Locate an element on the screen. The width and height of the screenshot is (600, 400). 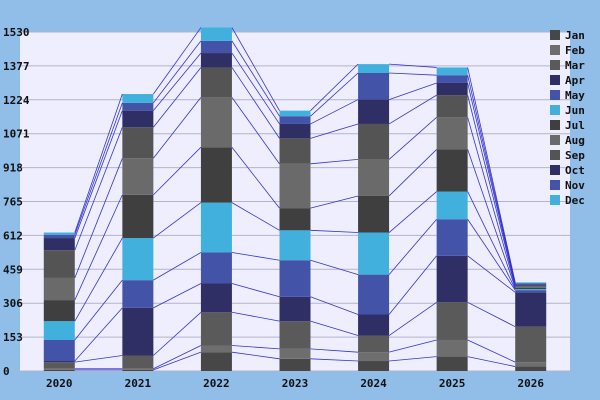
y-tick-label: 1224 is located at coordinates (16, 100).